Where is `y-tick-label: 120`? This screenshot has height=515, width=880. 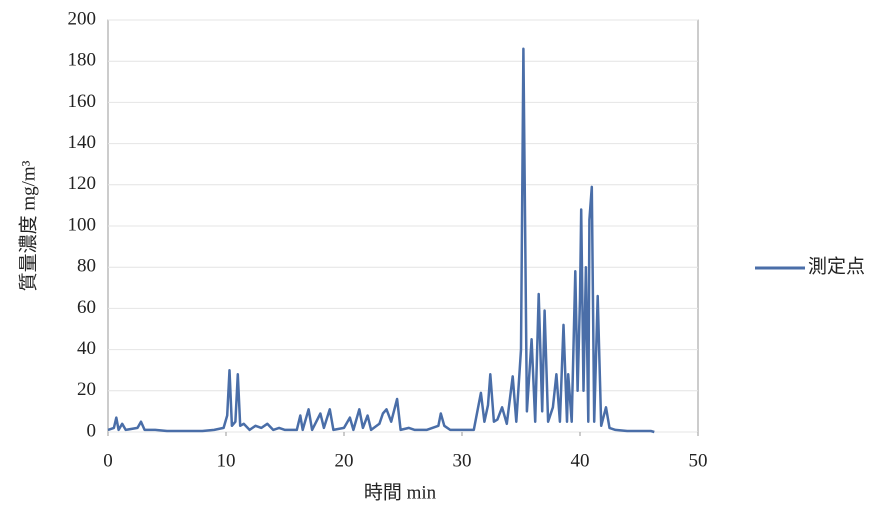 y-tick-label: 120 is located at coordinates (82, 183).